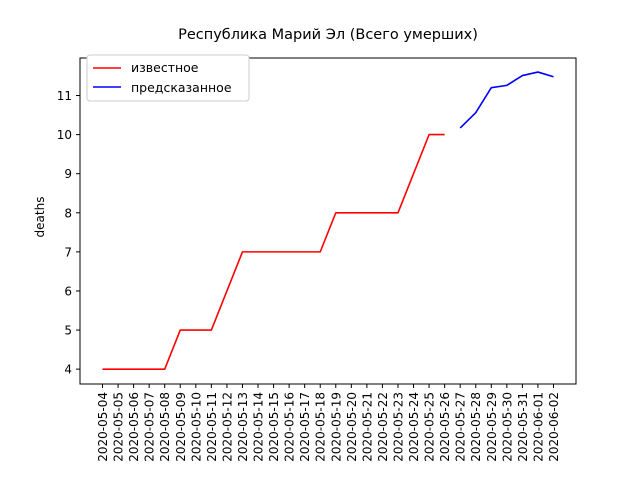 This screenshot has width=640, height=480. What do you see at coordinates (181, 87) in the screenshot?
I see `legend-label-predicted: предсказанное` at bounding box center [181, 87].